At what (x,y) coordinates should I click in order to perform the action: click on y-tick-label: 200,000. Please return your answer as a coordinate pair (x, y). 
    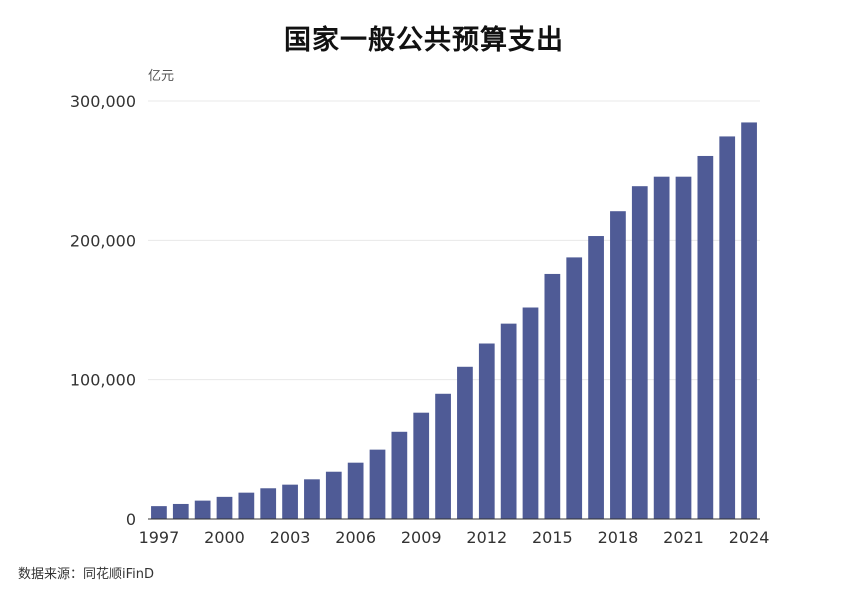
    Looking at the image, I should click on (103, 240).